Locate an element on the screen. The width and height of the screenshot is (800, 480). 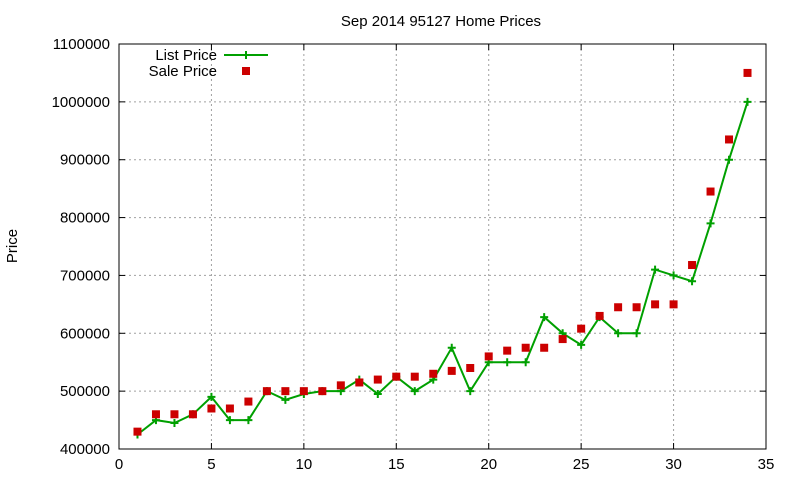
y-tick-label: 1000000 is located at coordinates (81, 102).